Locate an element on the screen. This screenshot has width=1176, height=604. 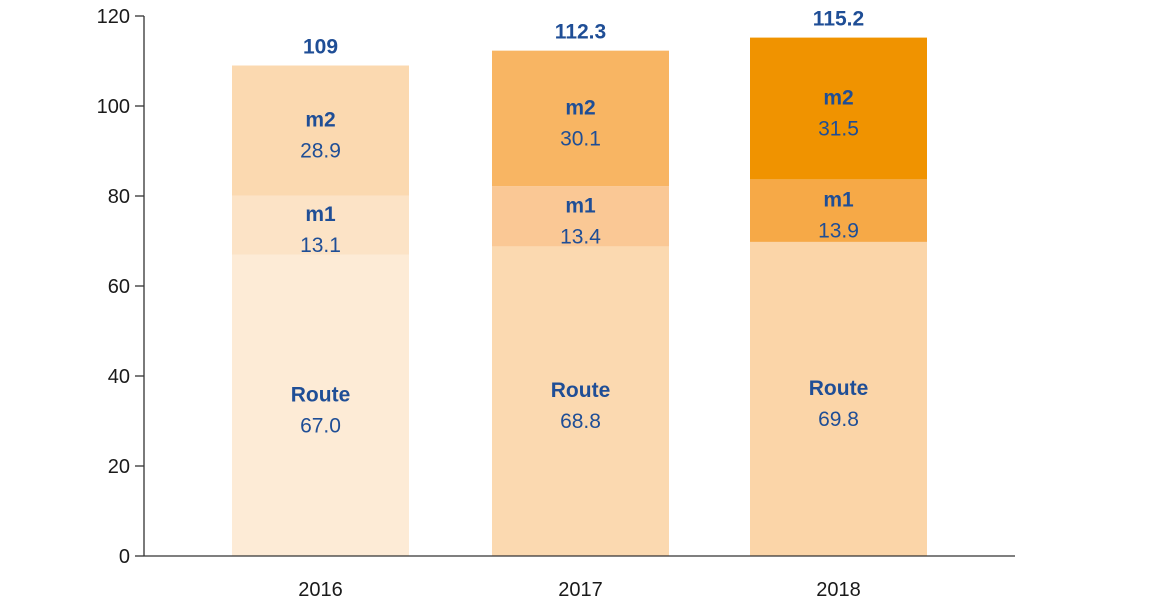
bar-segment-m1-2016 is located at coordinates (320, 225).